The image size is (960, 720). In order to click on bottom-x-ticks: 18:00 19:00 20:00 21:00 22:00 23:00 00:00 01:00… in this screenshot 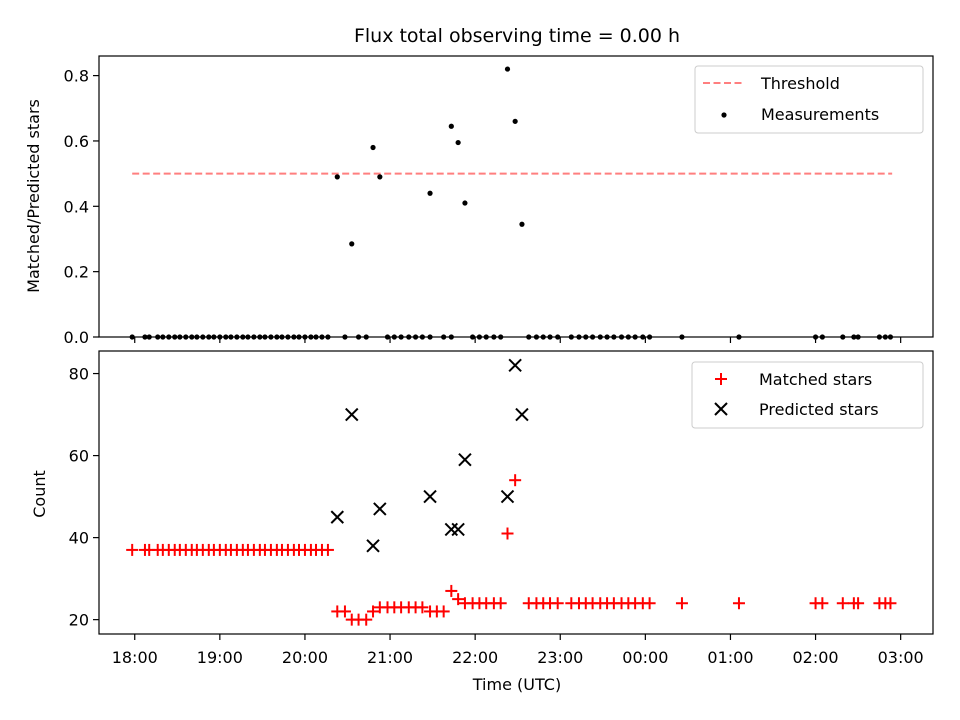, I will do `click(518, 650)`.